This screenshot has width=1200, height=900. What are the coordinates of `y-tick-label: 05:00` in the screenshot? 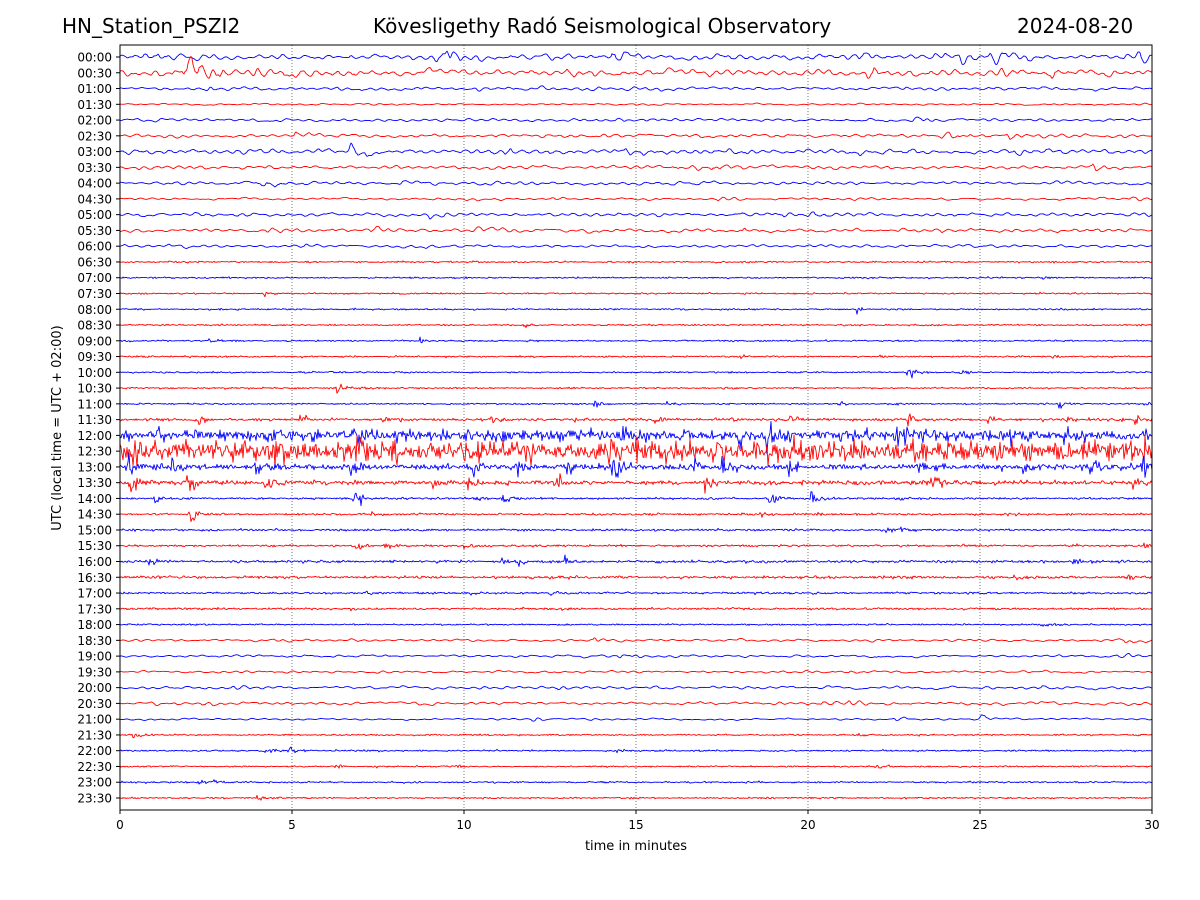 It's located at (94, 215).